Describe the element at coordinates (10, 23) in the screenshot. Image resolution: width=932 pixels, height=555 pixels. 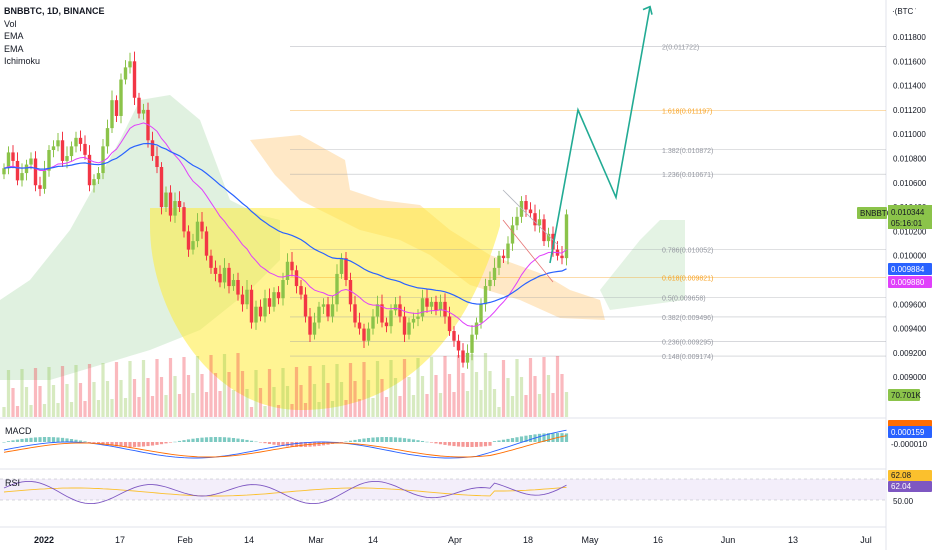
I see `indicator-vol: Vol` at that location.